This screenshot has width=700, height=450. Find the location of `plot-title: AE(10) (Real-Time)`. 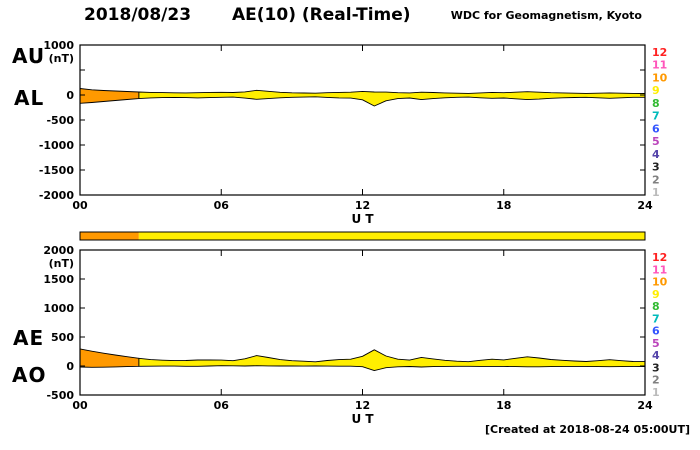

plot-title: AE(10) (Real-Time) is located at coordinates (321, 15).